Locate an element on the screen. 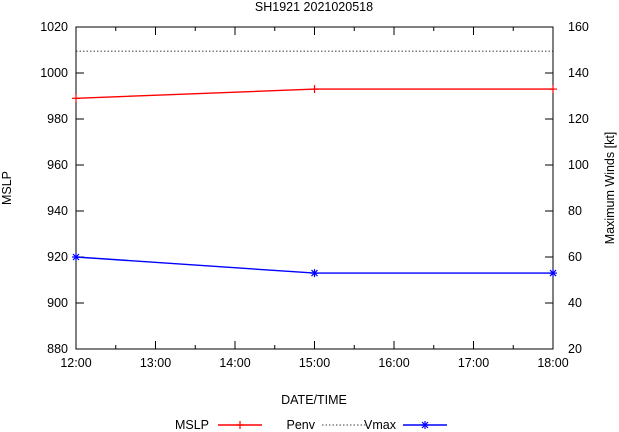 The image size is (619, 432). y-left-tick-label: 980 is located at coordinates (57, 119).